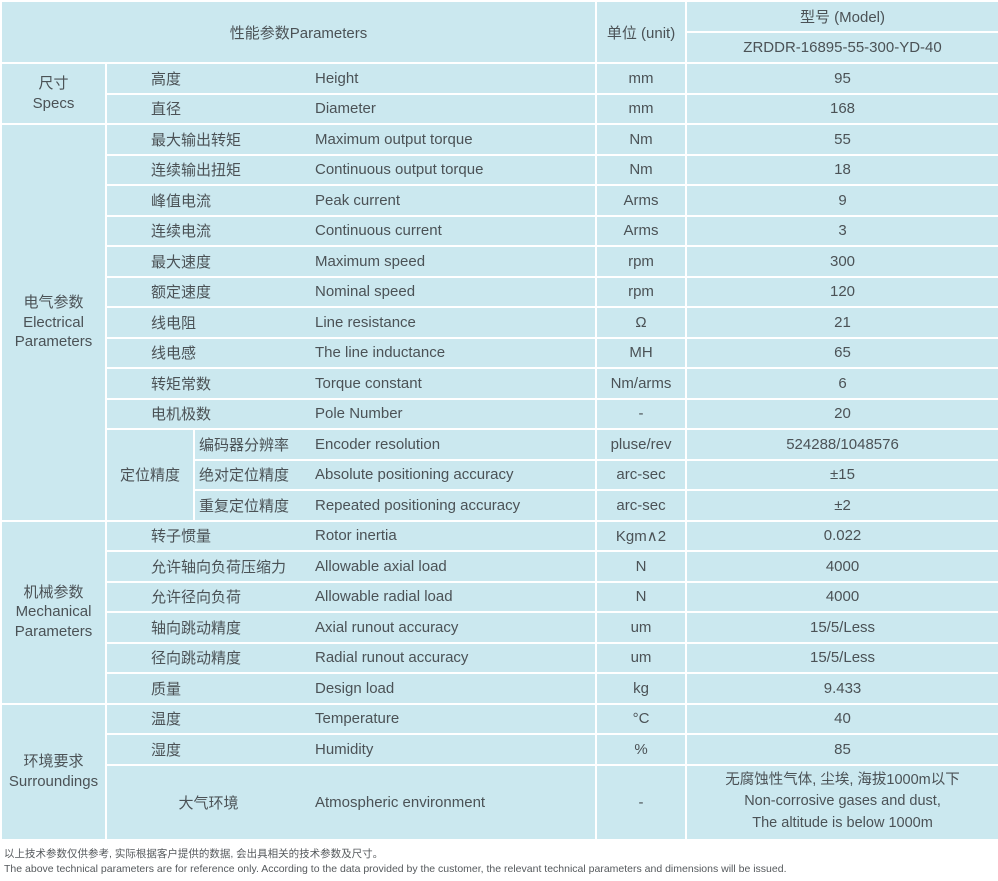  I want to click on param-label-cell: 允许轴向负荷压缩力 Allowable axial load, so click(351, 566).